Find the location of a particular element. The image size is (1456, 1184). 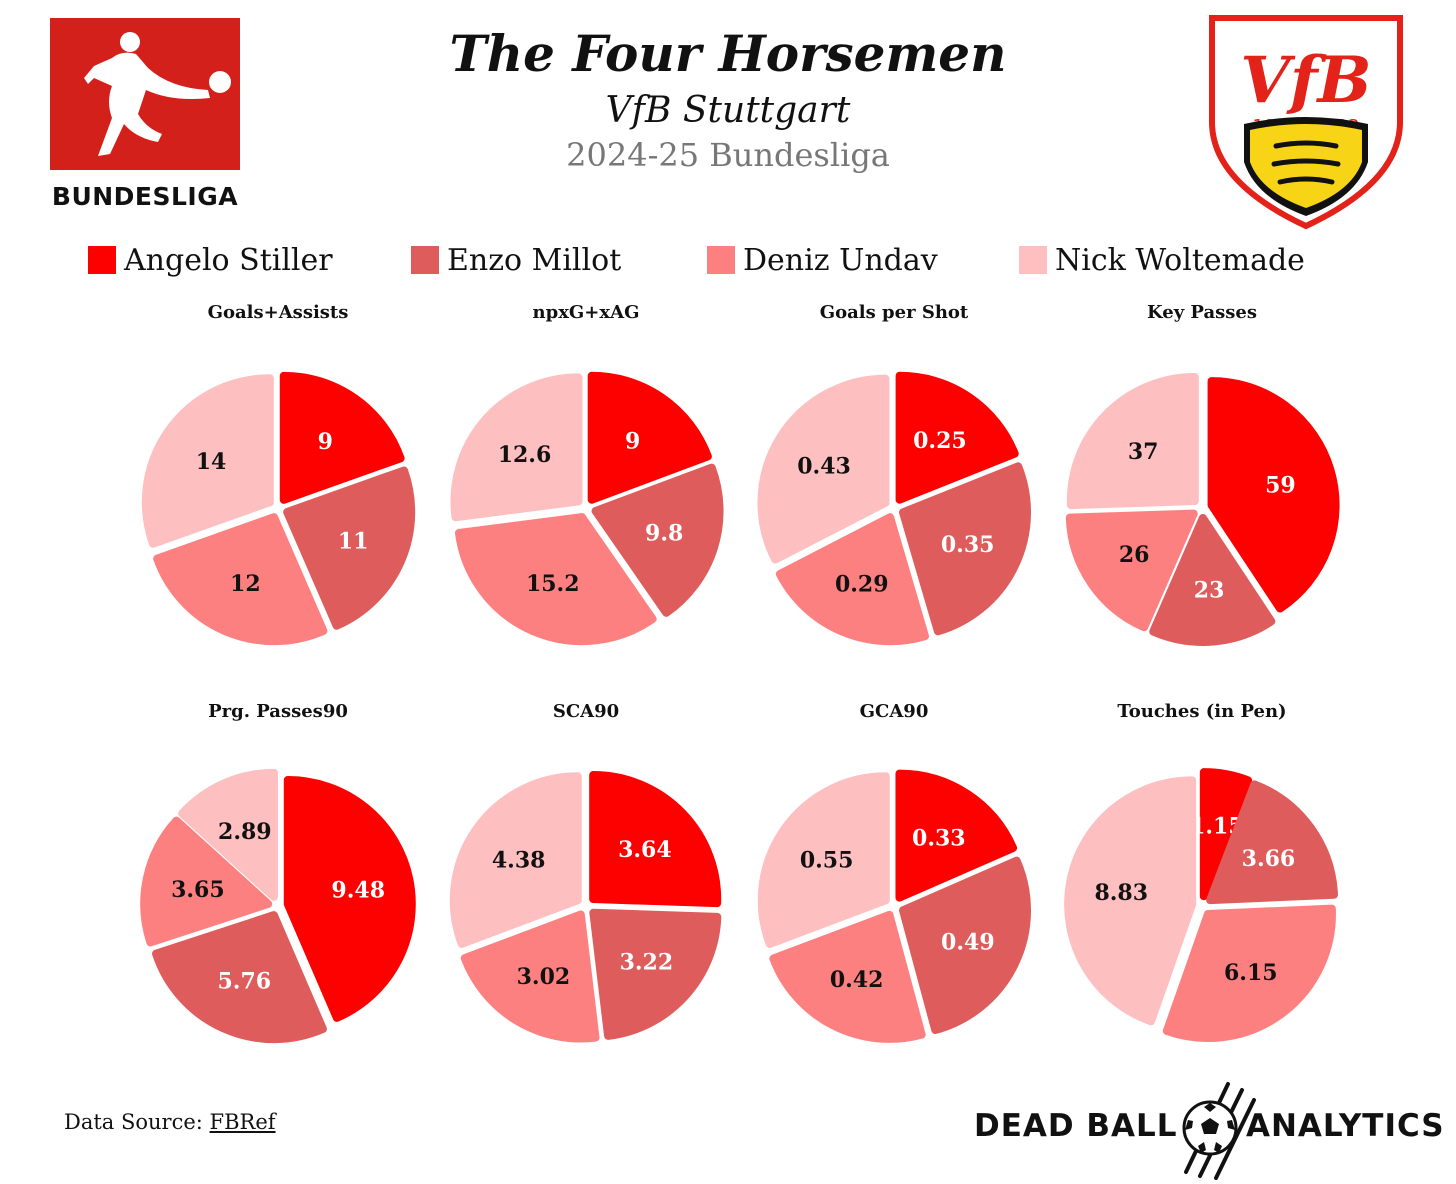

legend-item-stiller: Angelo Stiller is located at coordinates (210, 260).